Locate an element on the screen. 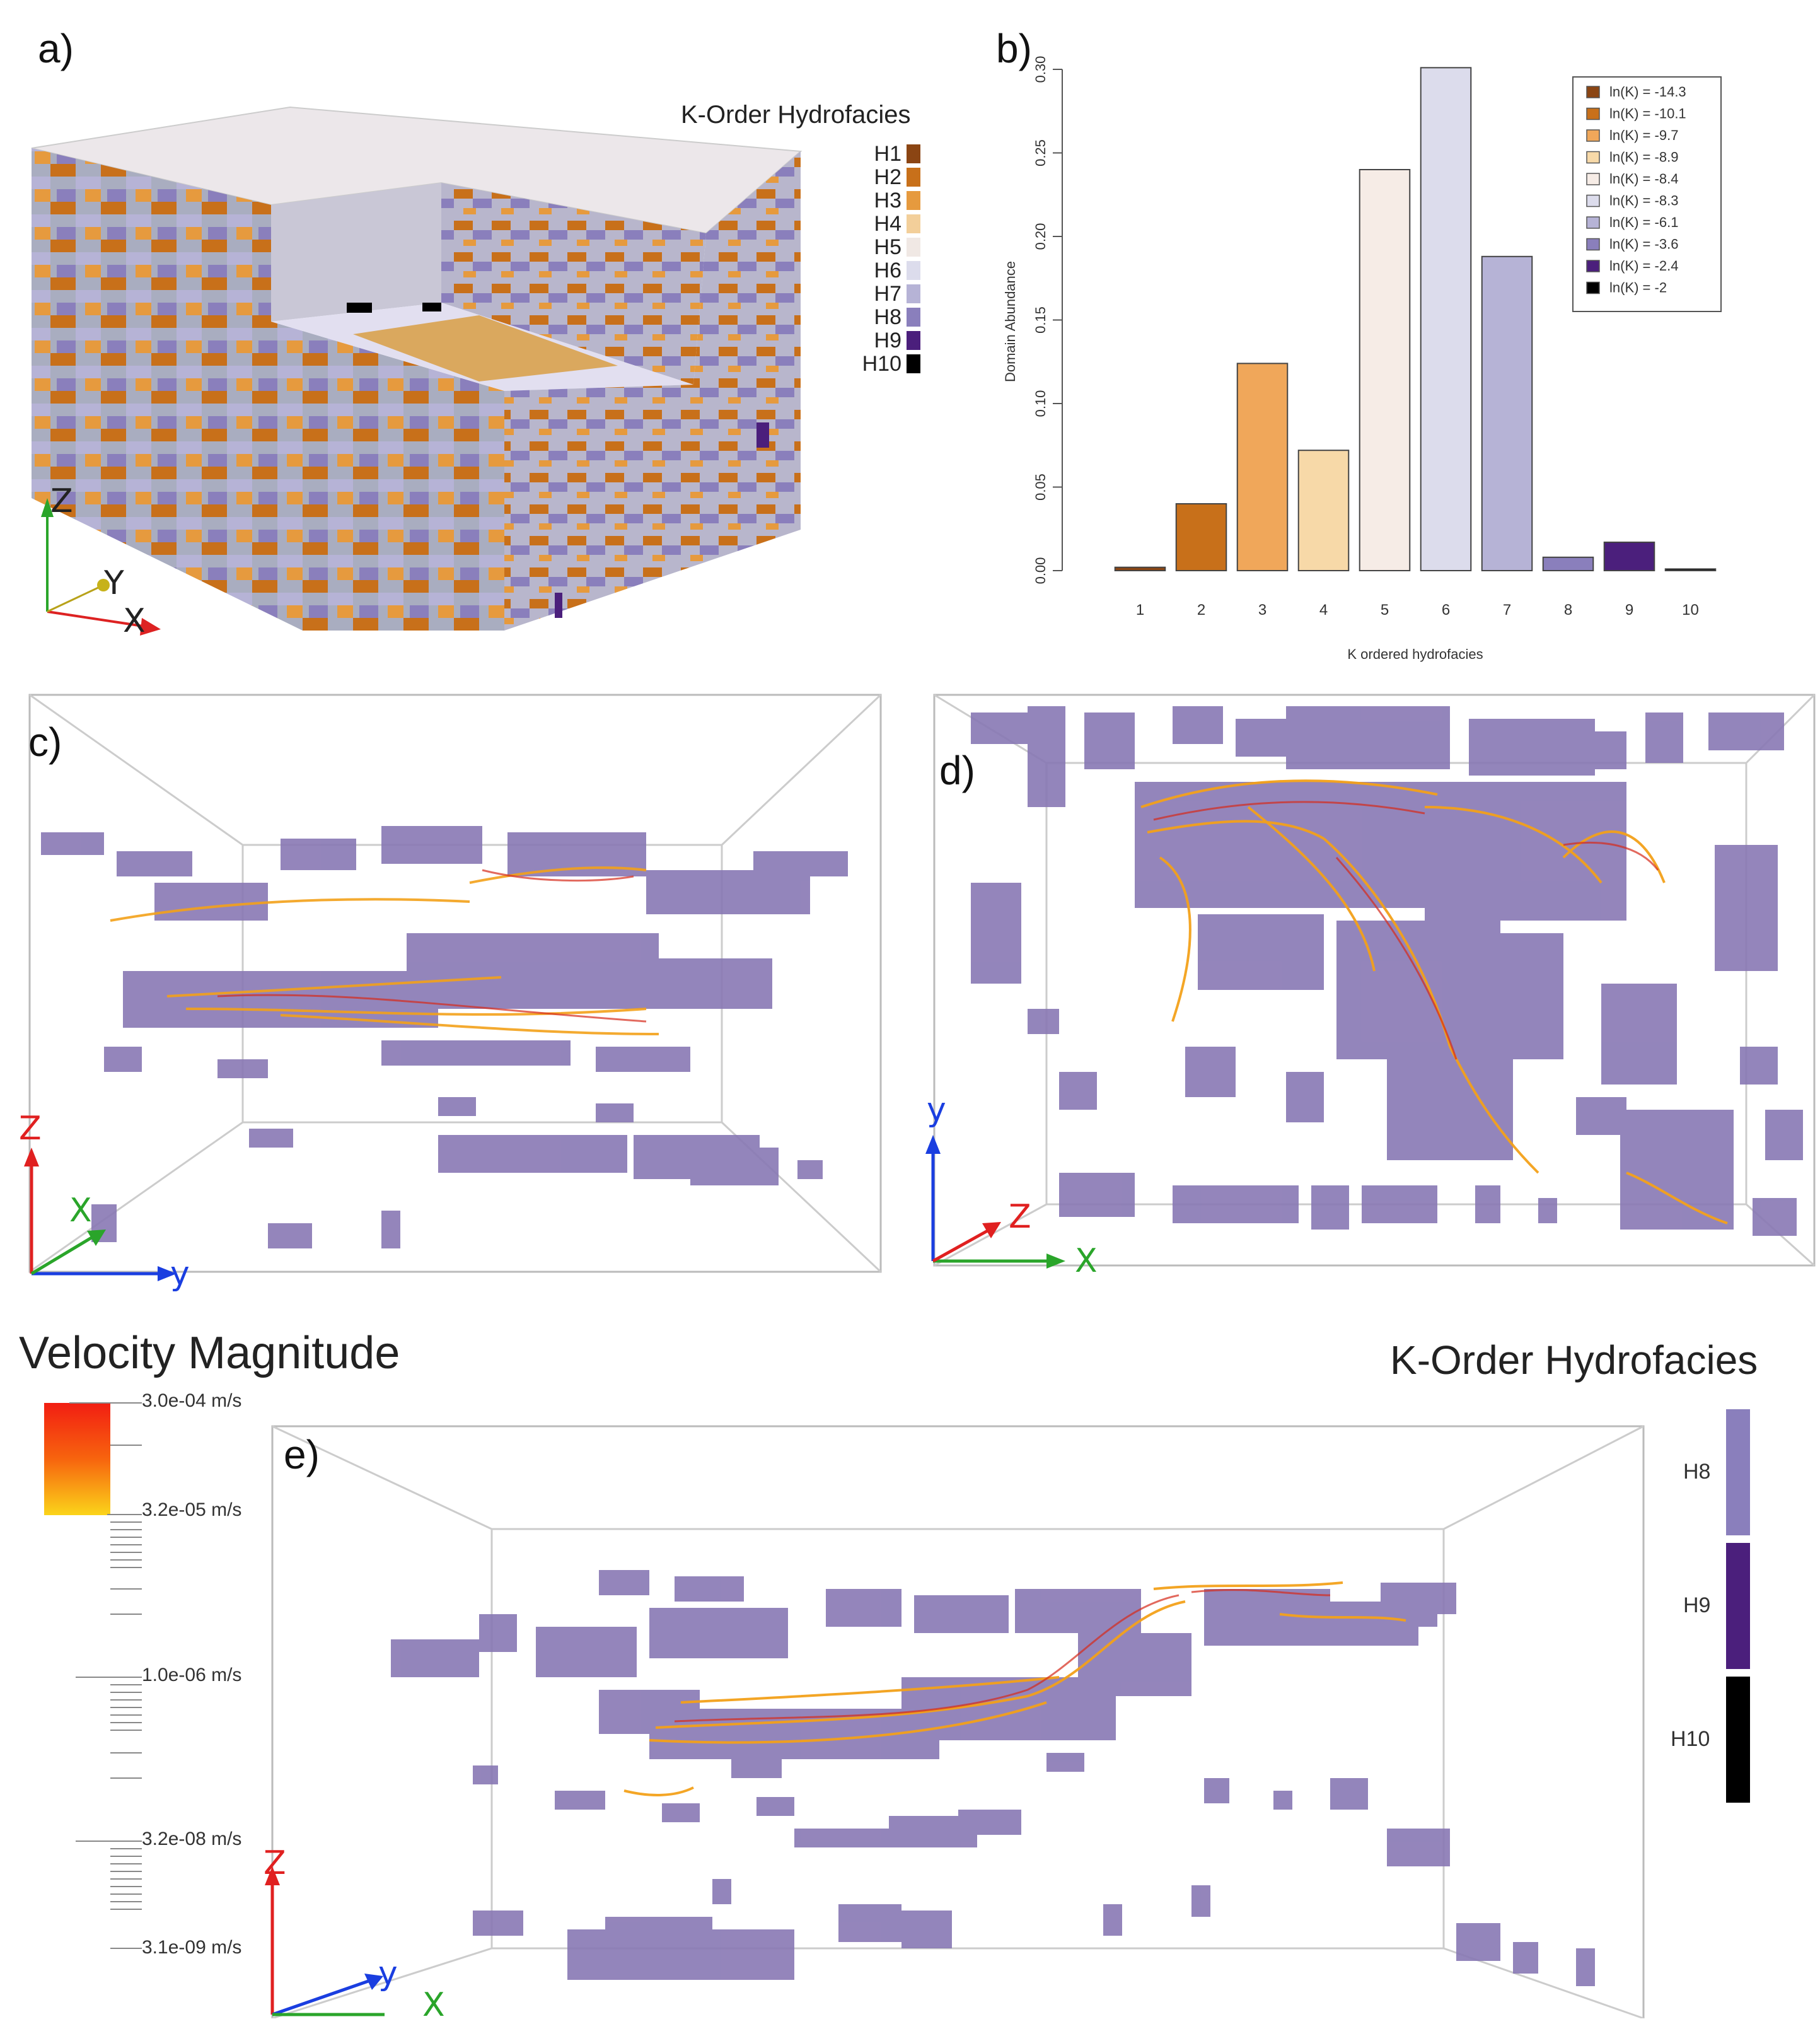 The image size is (1820, 2024). x-axis-title: K ordered hydrofacies is located at coordinates (1415, 654).